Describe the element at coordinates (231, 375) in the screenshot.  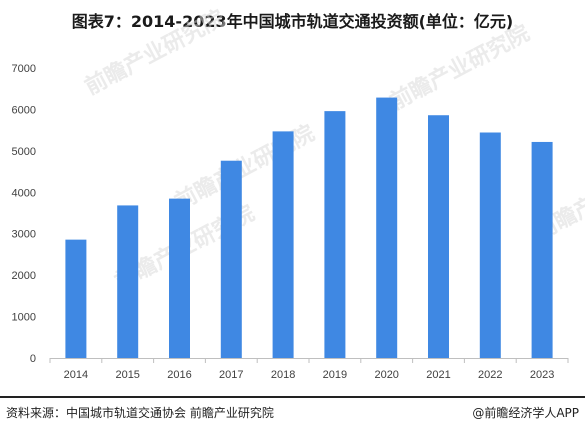
I see `x-tick-label: 2017` at that location.